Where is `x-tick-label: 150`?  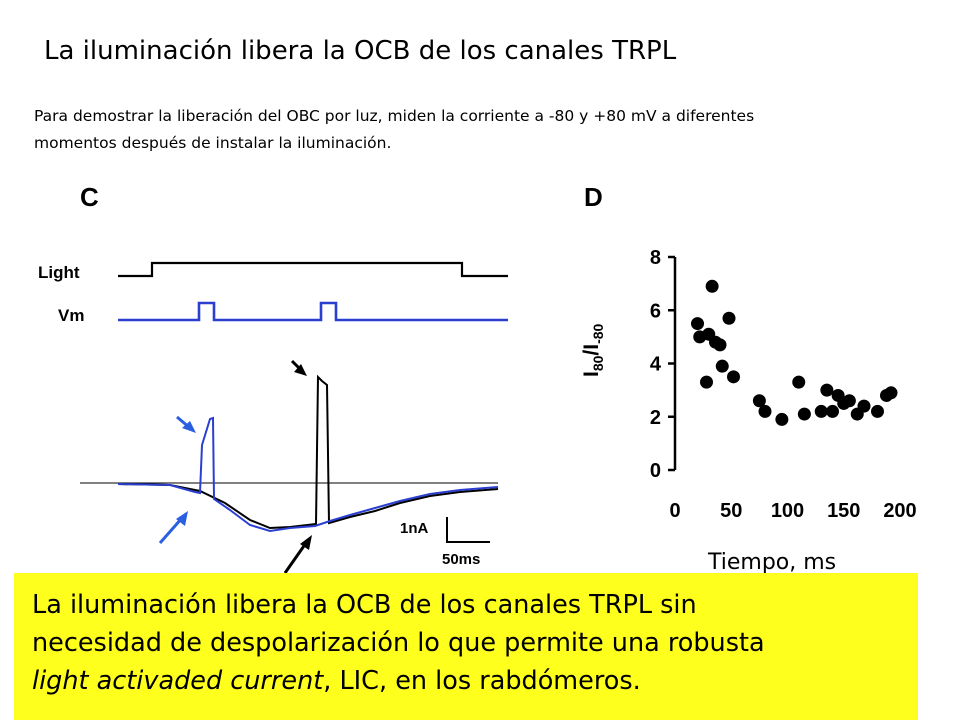 x-tick-label: 150 is located at coordinates (843, 511).